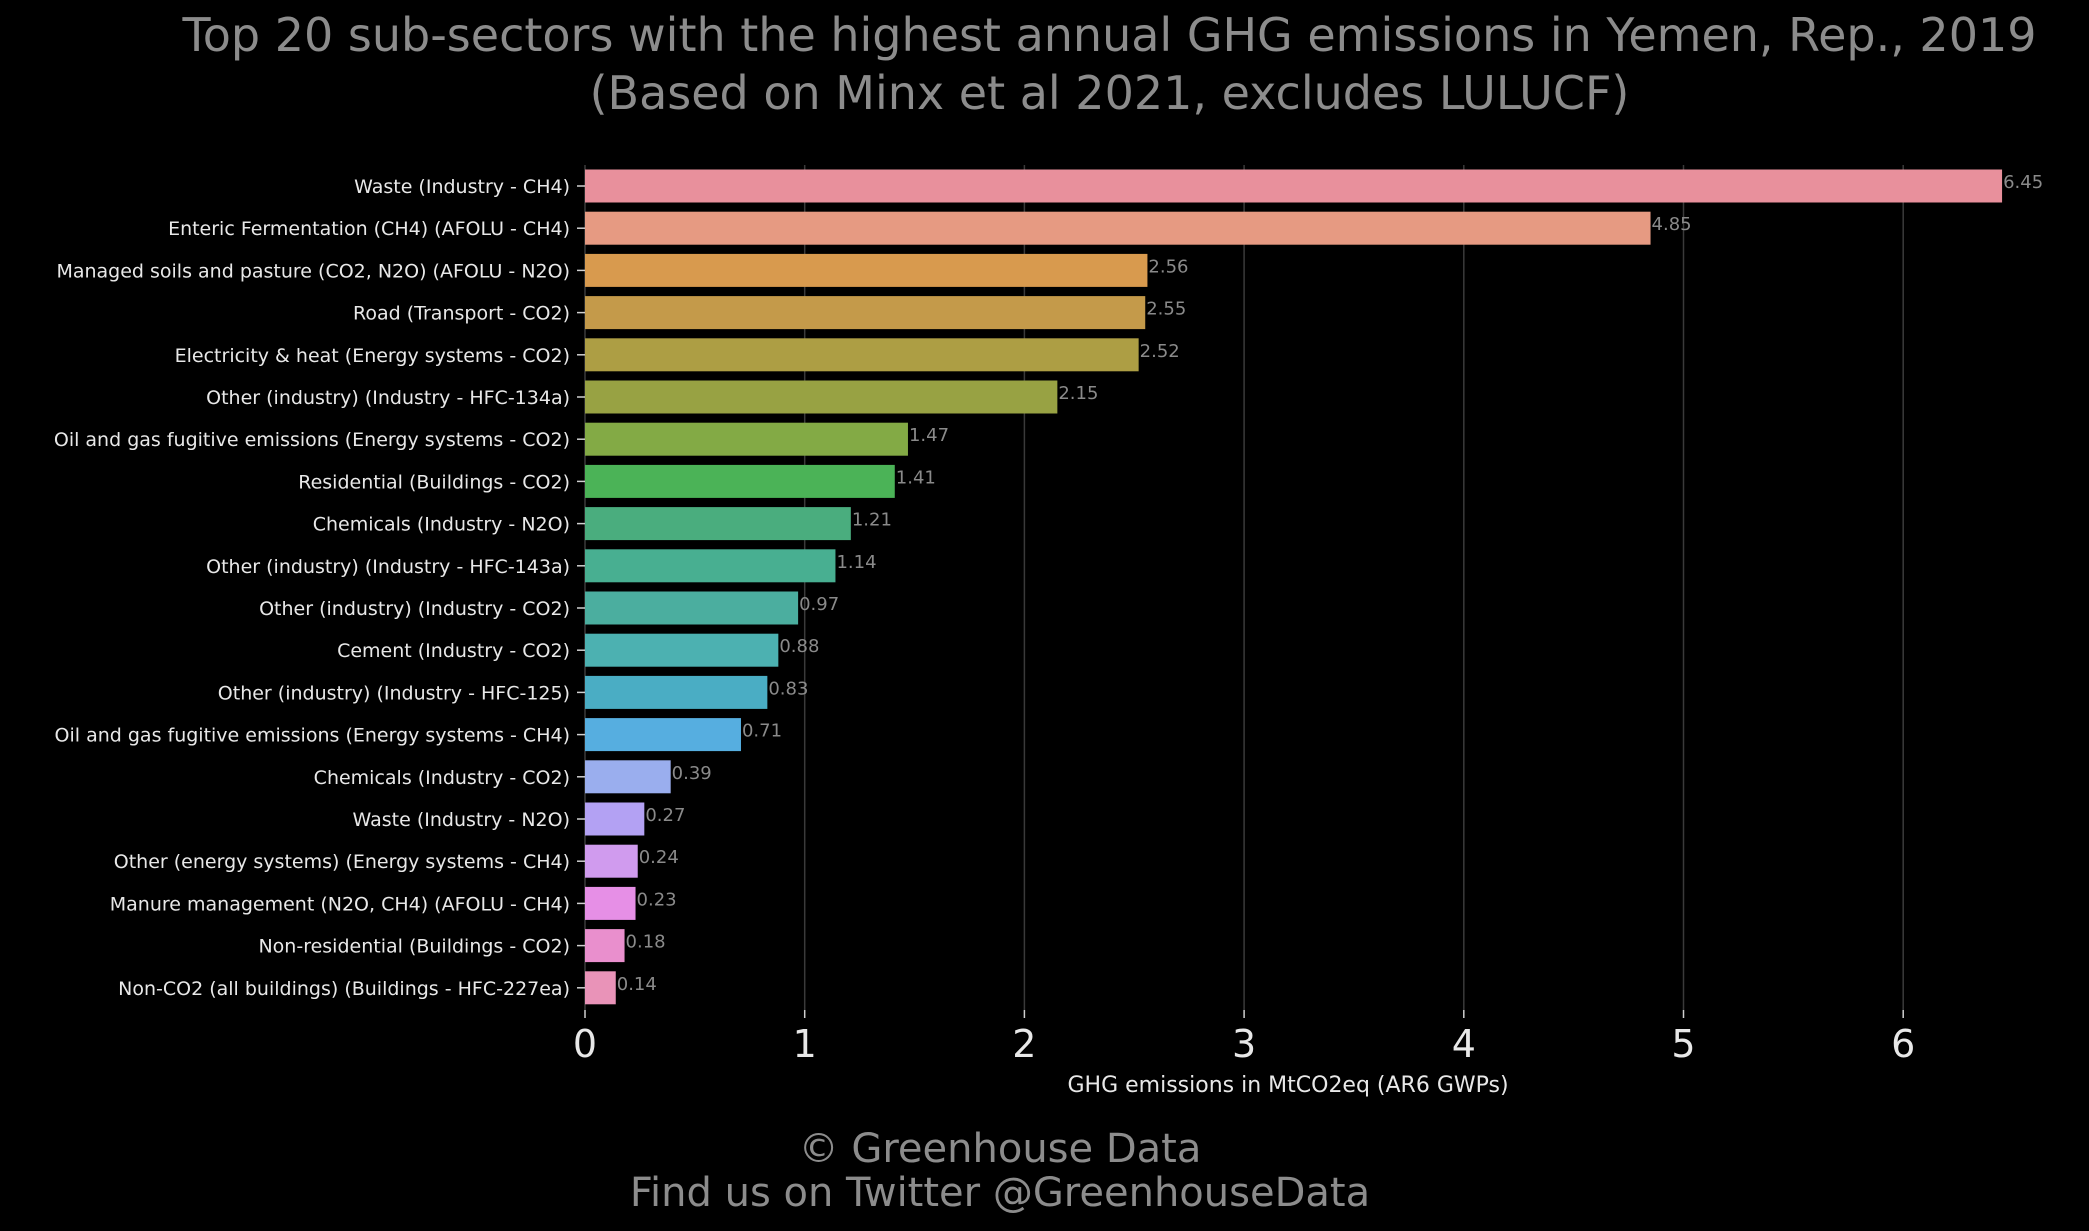 This screenshot has height=1231, width=2089. I want to click on x-tick-label: 6, so click(1903, 1044).